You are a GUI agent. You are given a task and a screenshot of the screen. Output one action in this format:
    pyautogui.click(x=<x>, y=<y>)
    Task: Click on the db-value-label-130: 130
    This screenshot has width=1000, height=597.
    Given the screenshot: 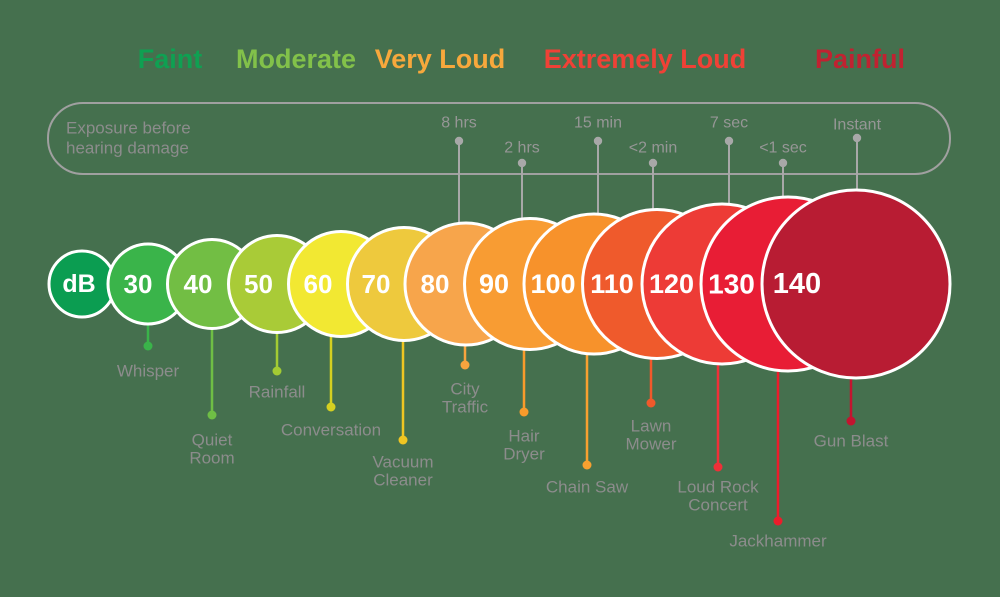 What is the action you would take?
    pyautogui.click(x=731, y=284)
    